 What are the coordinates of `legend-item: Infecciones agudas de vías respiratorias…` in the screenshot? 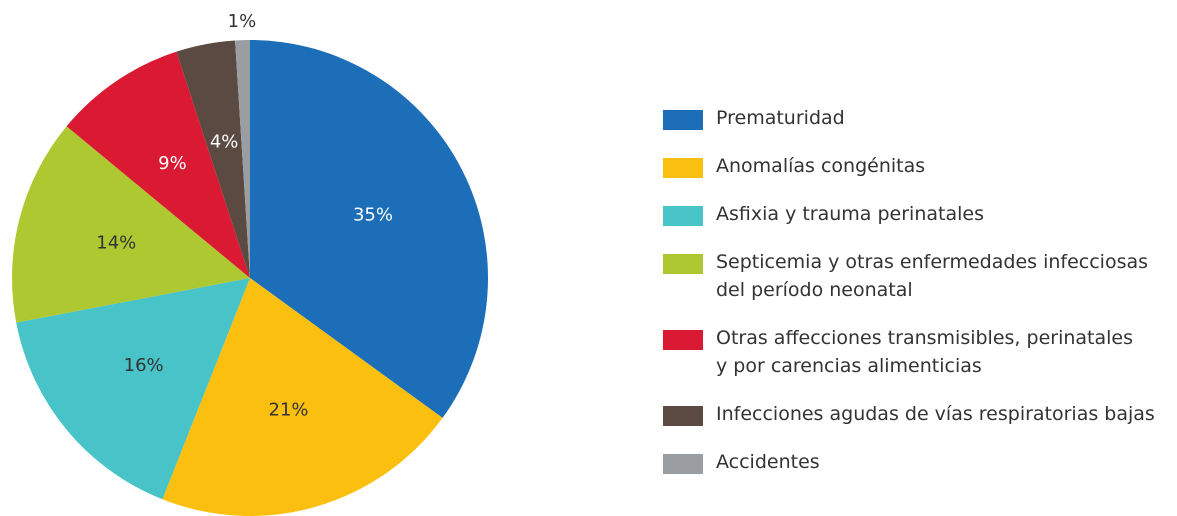 It's located at (909, 415).